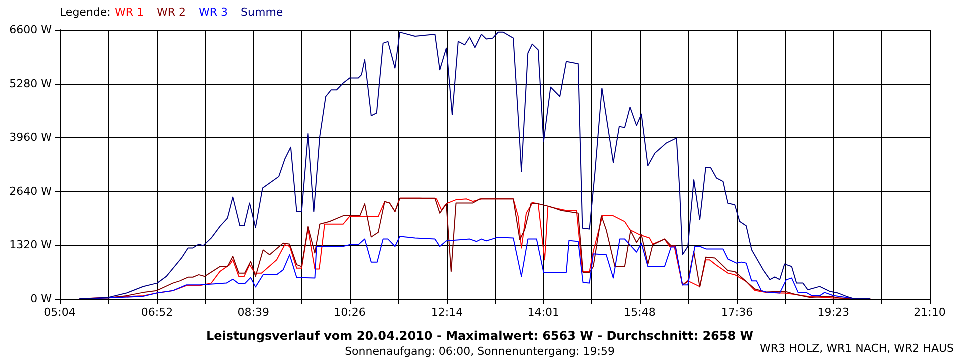 The width and height of the screenshot is (960, 360). Describe the element at coordinates (254, 312) in the screenshot. I see `x-tick-label: 08:39` at that location.